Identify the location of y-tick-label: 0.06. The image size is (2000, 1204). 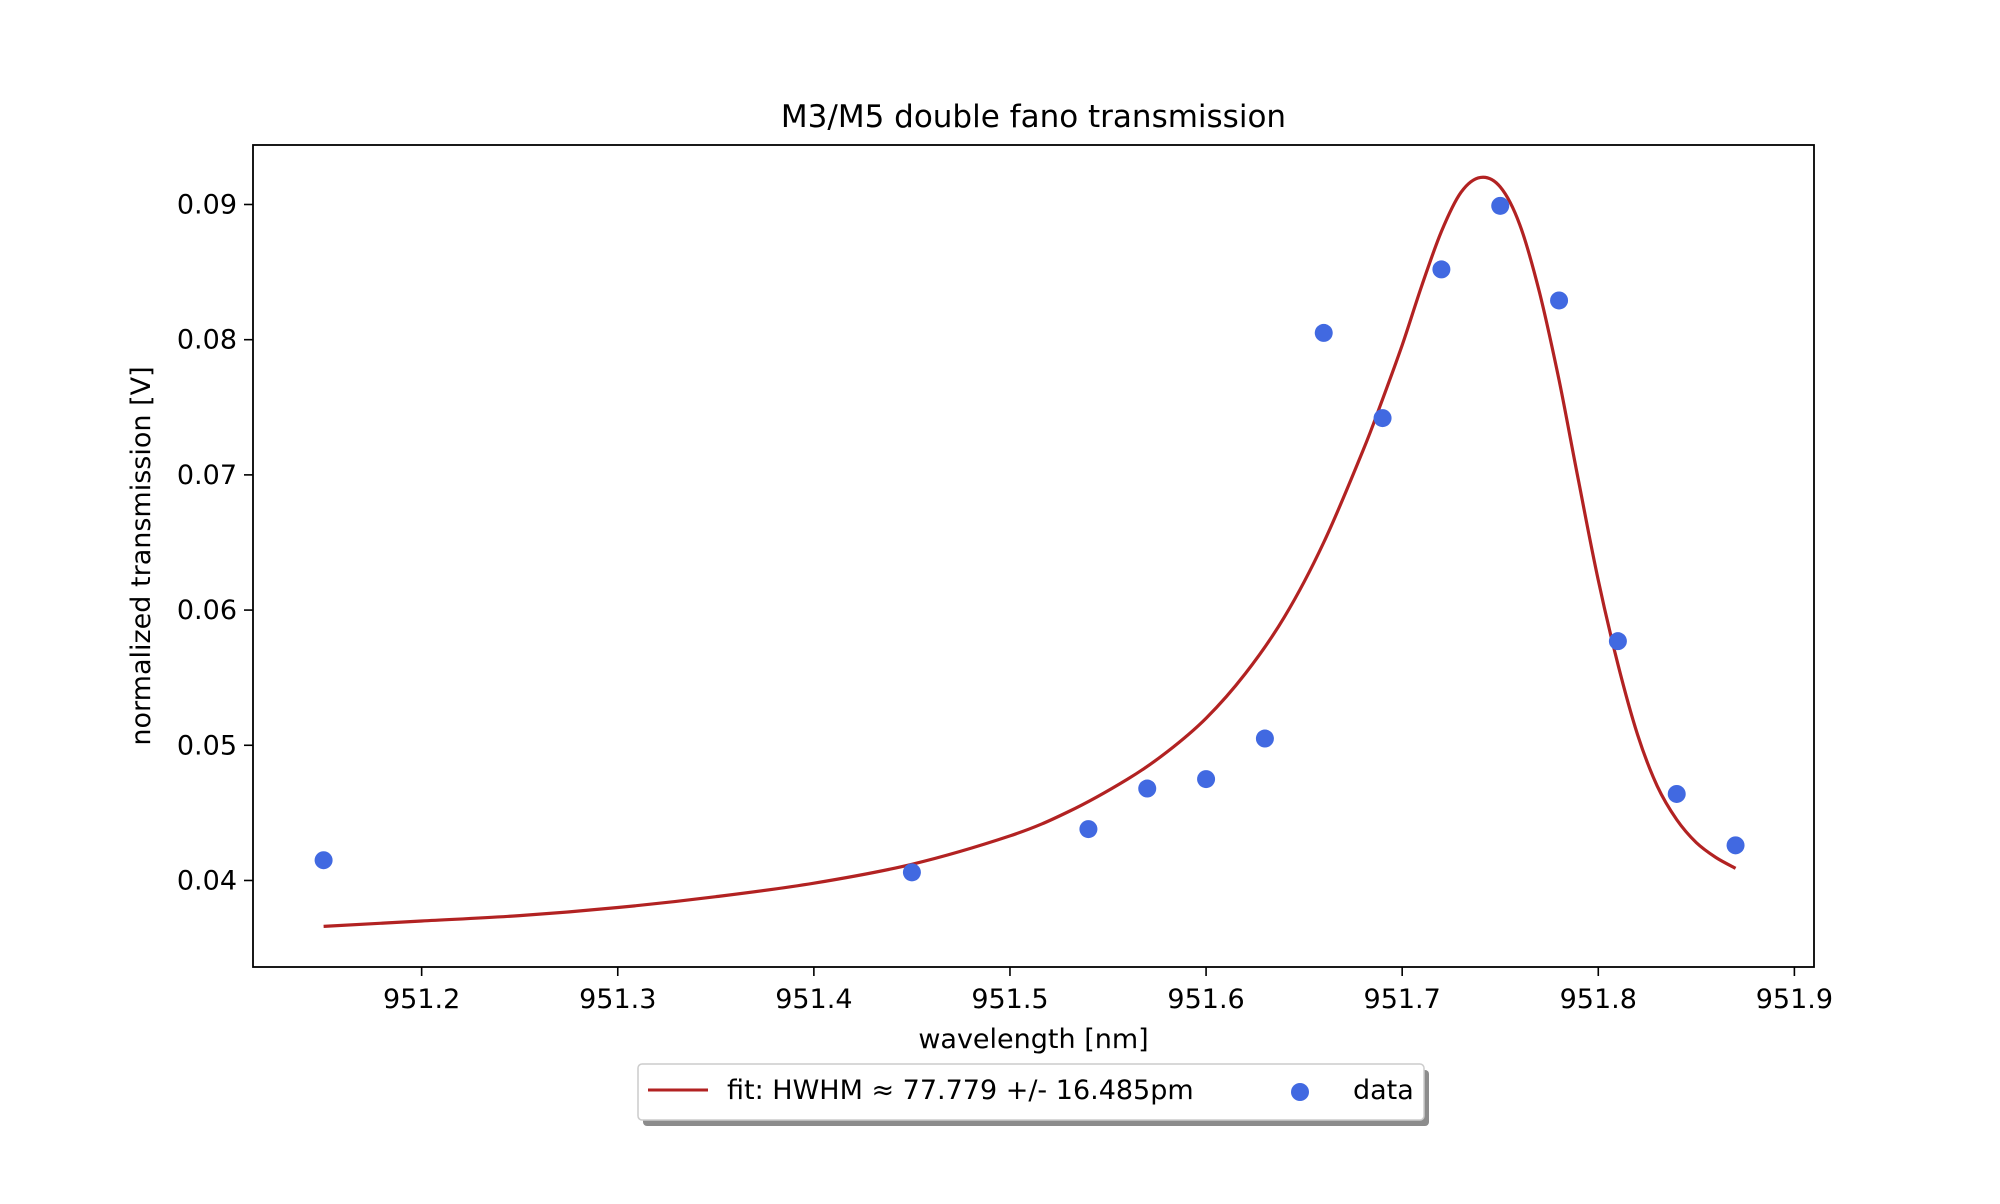
(207, 610).